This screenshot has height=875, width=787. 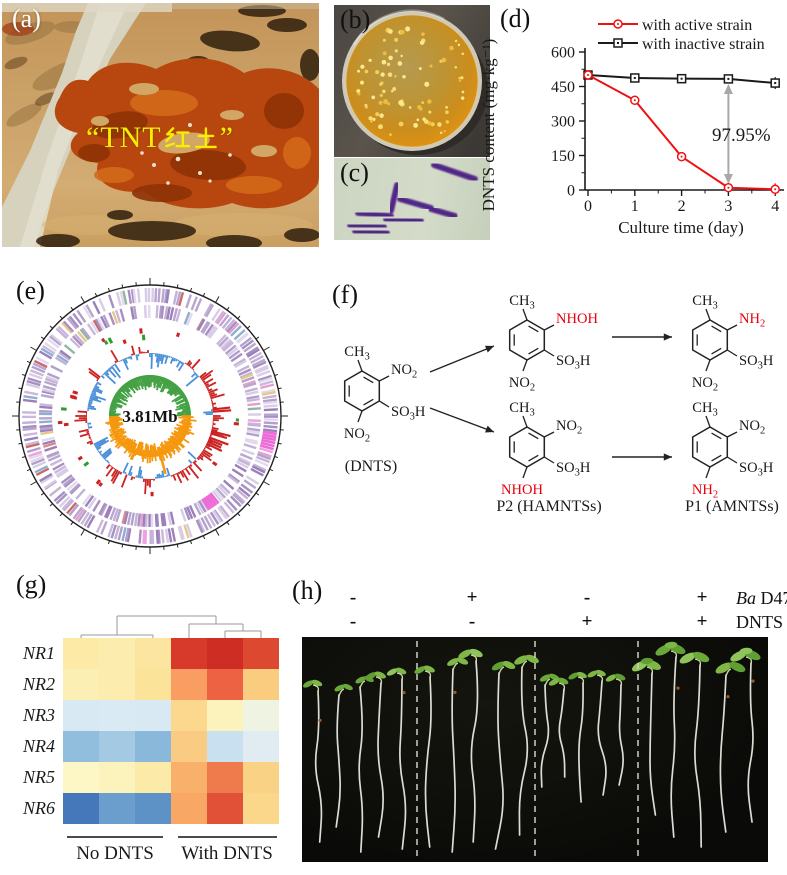 I want to click on genome-circle-map: 3.81Mb, so click(x=150, y=416).